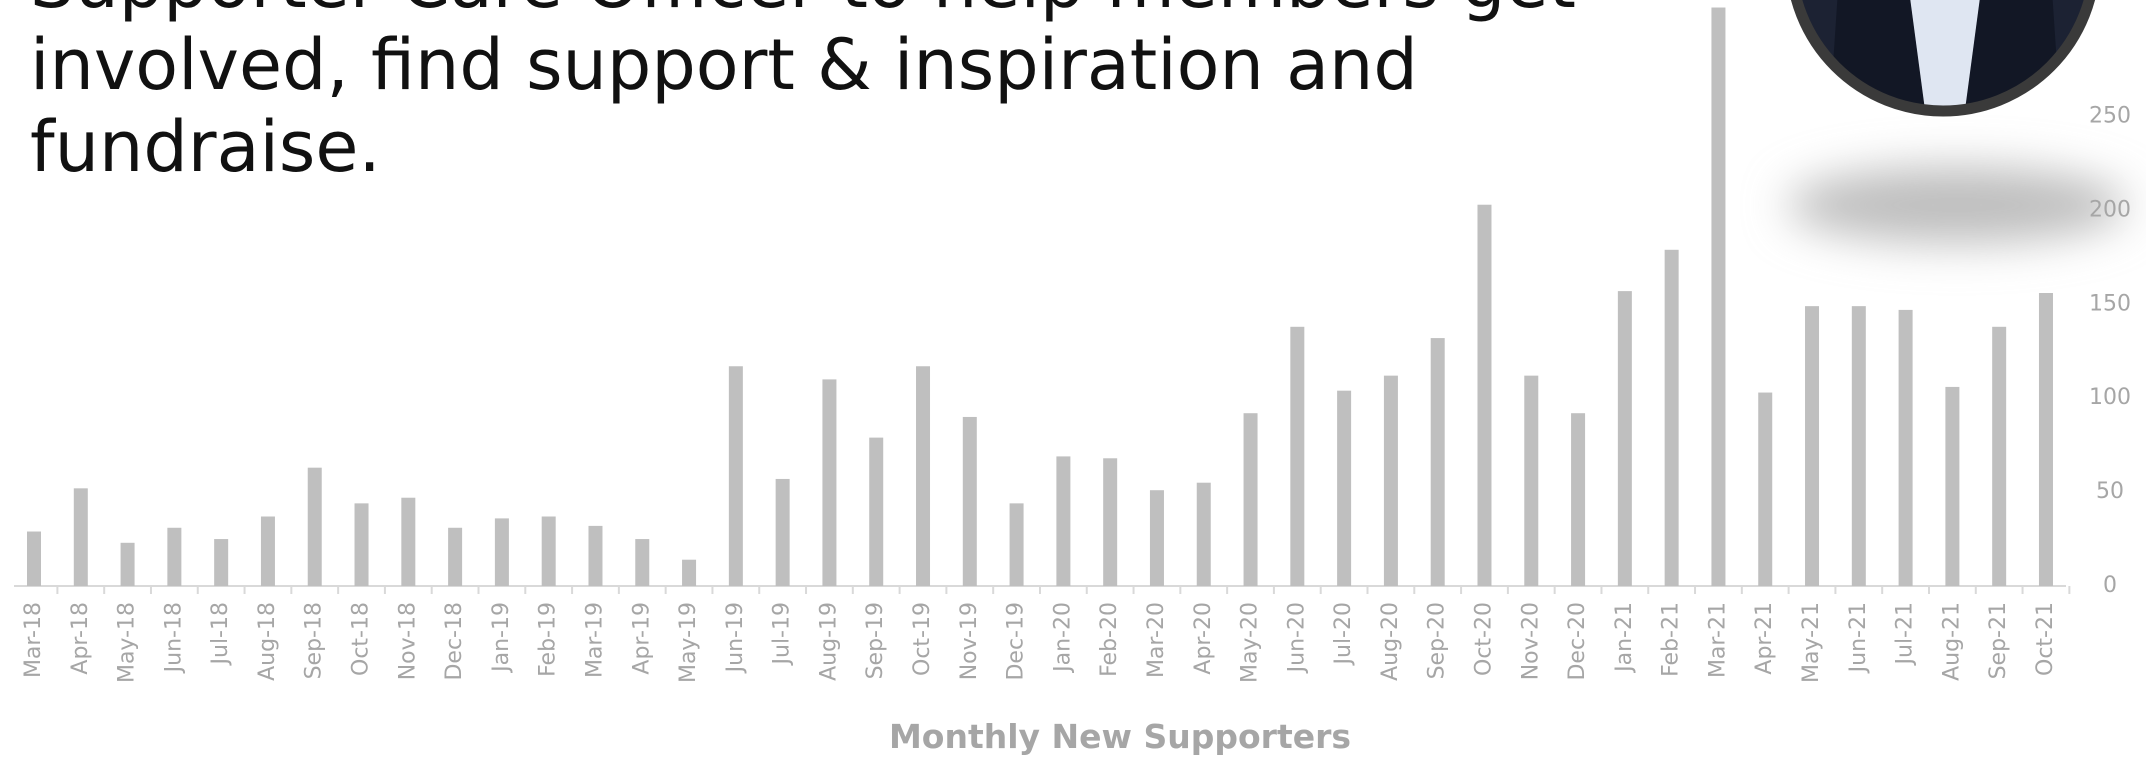 Image resolution: width=2146 pixels, height=758 pixels. Describe the element at coordinates (314, 640) in the screenshot. I see `x-tick-label: Sep-18` at that location.